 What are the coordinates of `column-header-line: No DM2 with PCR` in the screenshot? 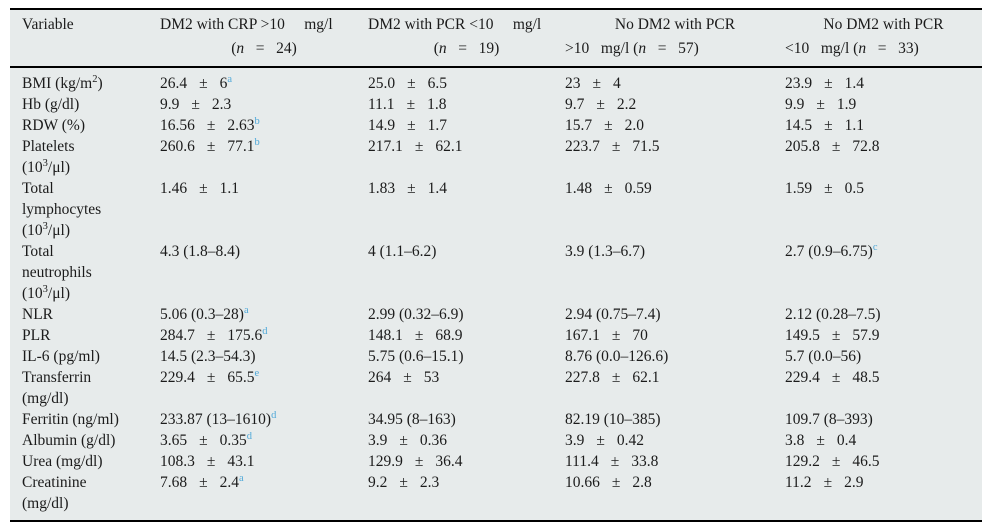 It's located at (883, 24).